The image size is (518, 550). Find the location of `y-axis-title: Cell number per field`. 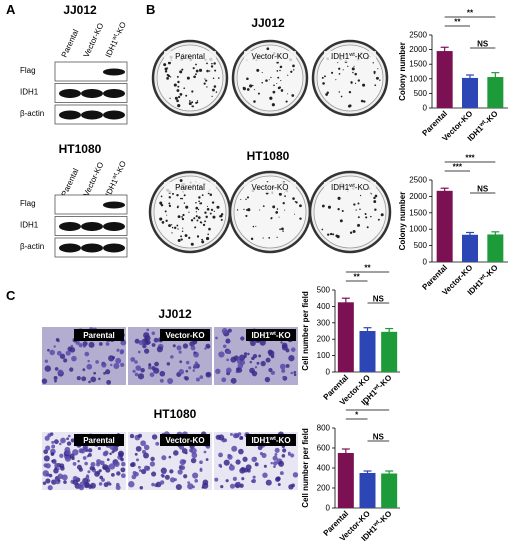

y-axis-title: Cell number per field is located at coordinates (305, 468).